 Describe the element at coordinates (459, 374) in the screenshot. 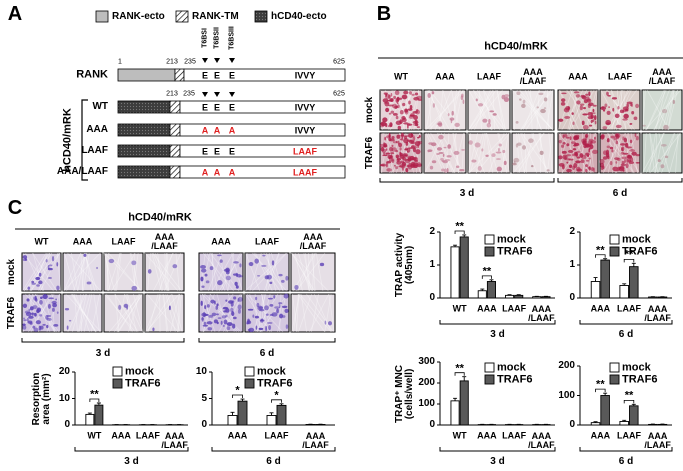

I see `significance-bracket` at that location.